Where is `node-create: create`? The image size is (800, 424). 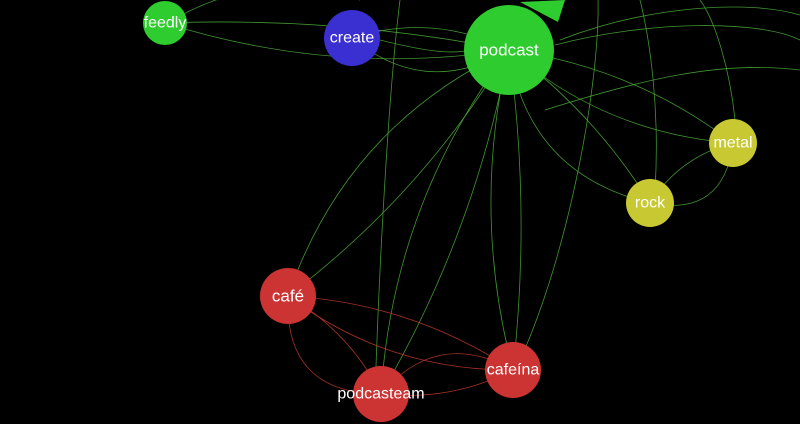 node-create: create is located at coordinates (352, 38).